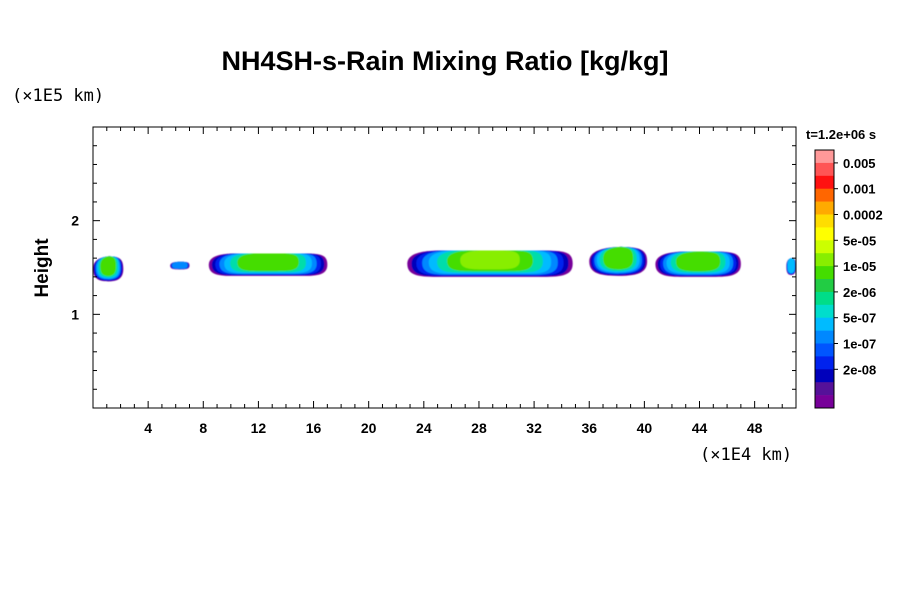  What do you see at coordinates (314, 428) in the screenshot?
I see `x-tick-label: 16` at bounding box center [314, 428].